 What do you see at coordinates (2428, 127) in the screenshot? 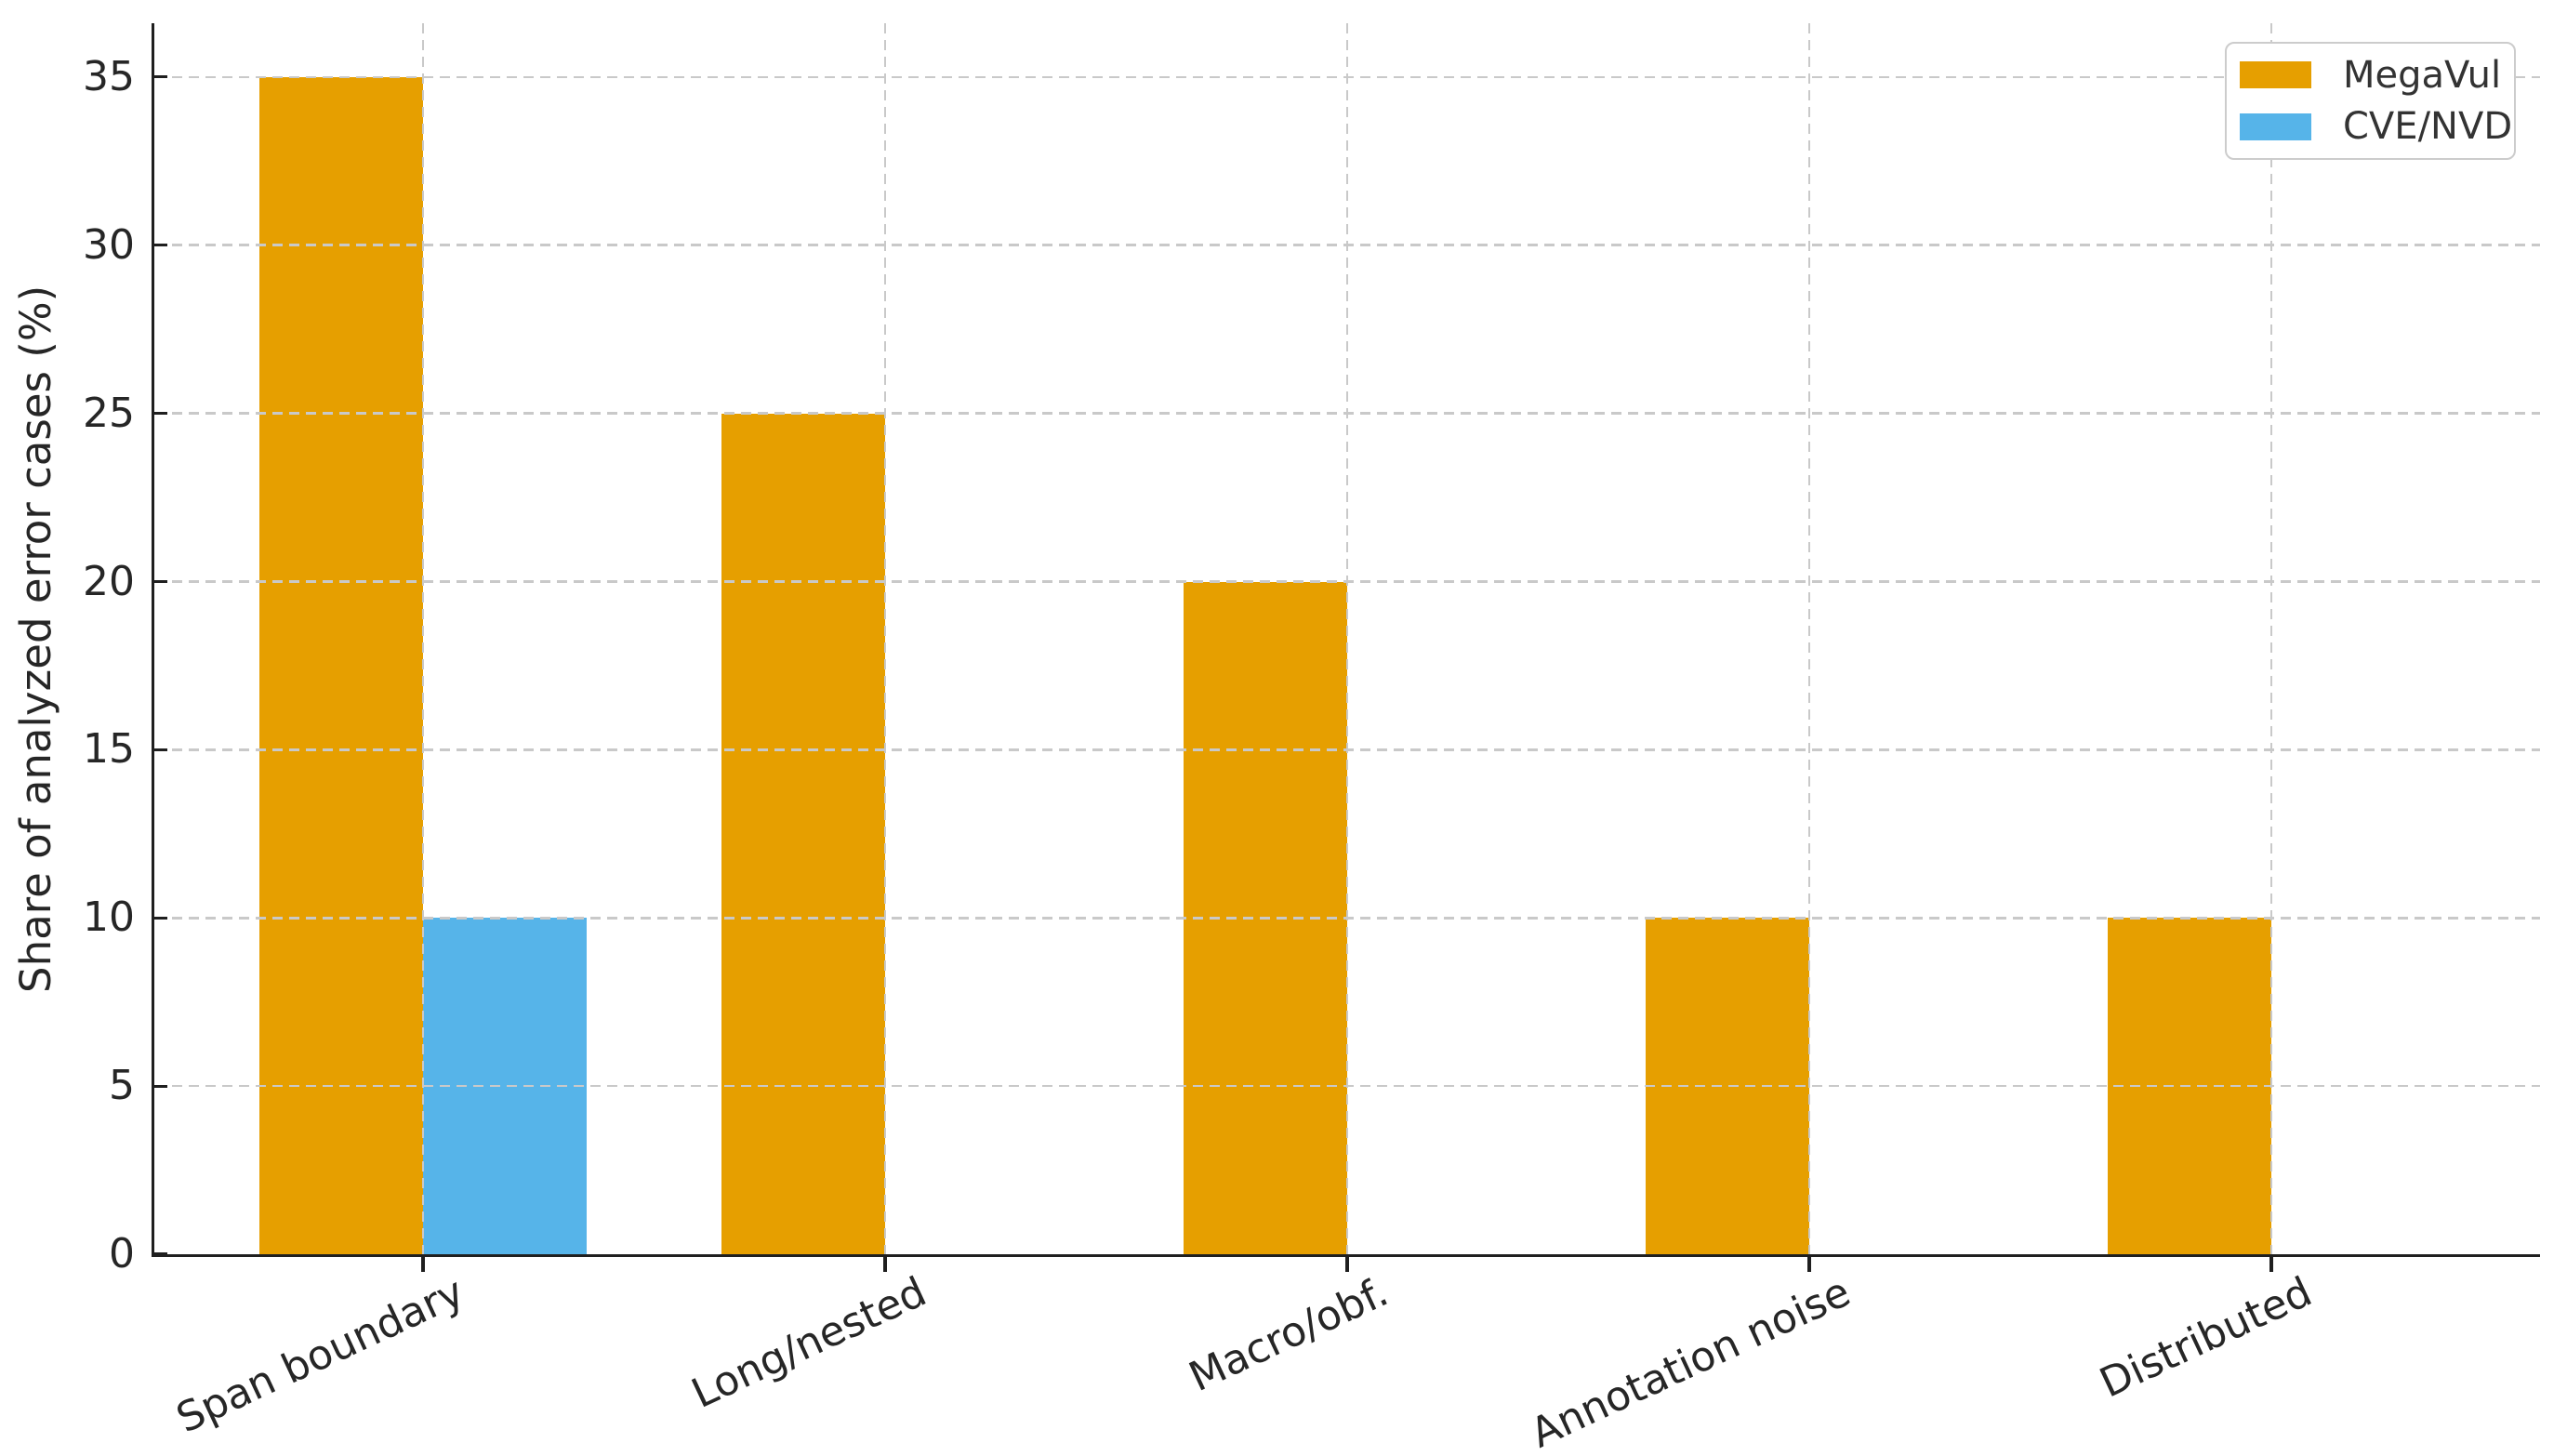
I see `legend-label-cvenvd: CVE/NVD` at bounding box center [2428, 127].